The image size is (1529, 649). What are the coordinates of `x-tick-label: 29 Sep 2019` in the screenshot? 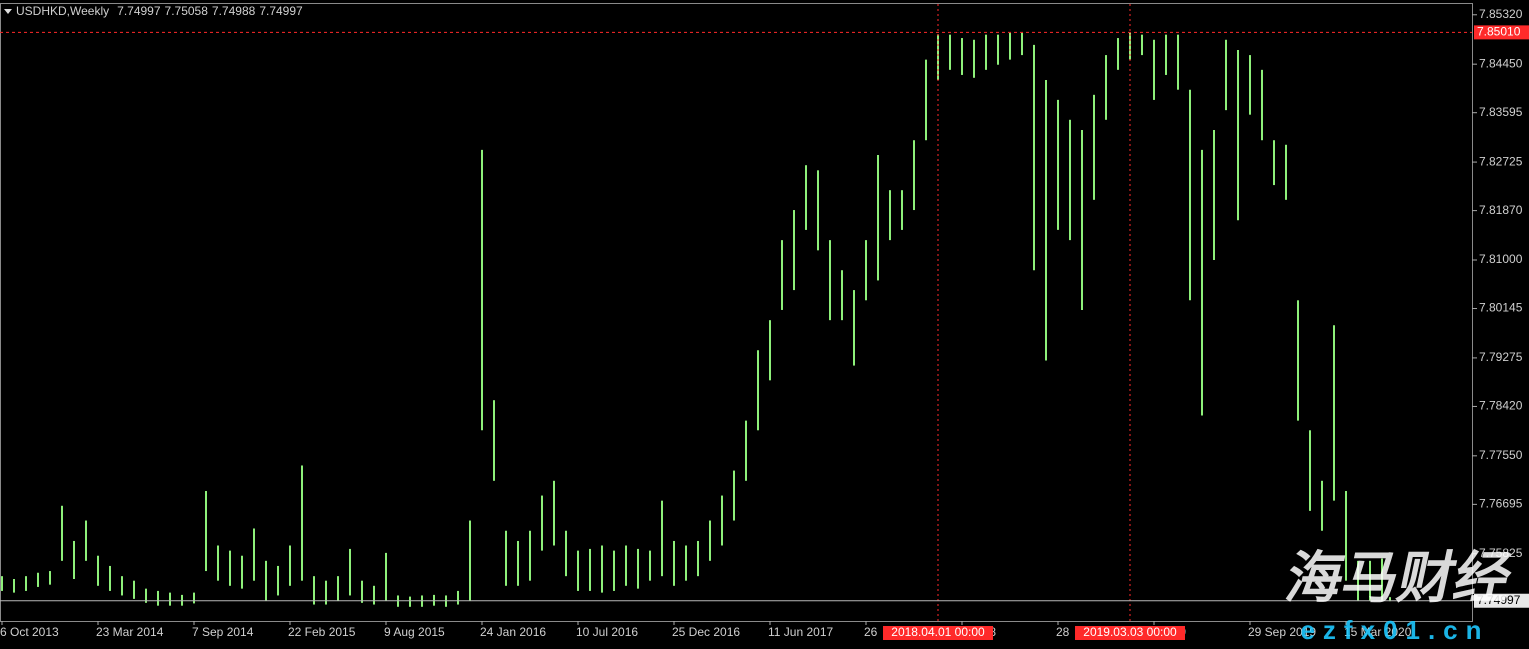 It's located at (1282, 632).